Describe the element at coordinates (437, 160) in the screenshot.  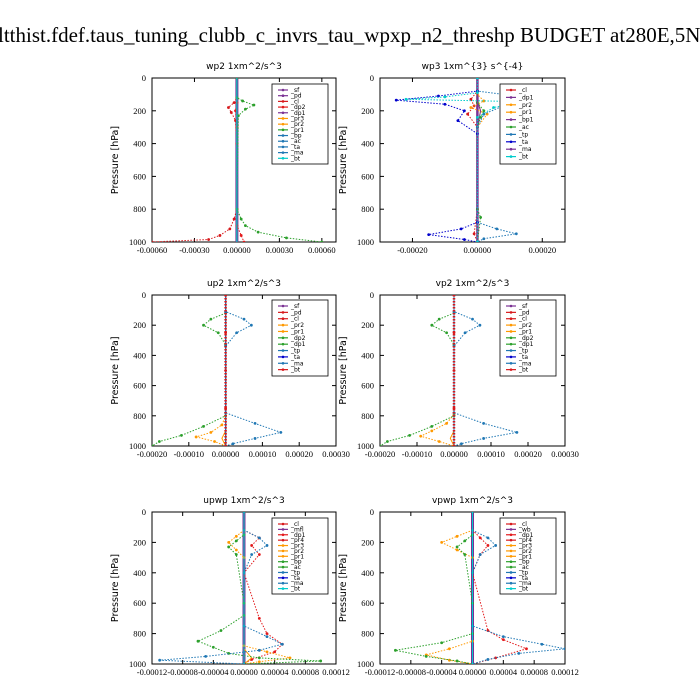
I see `series-line-ta` at that location.